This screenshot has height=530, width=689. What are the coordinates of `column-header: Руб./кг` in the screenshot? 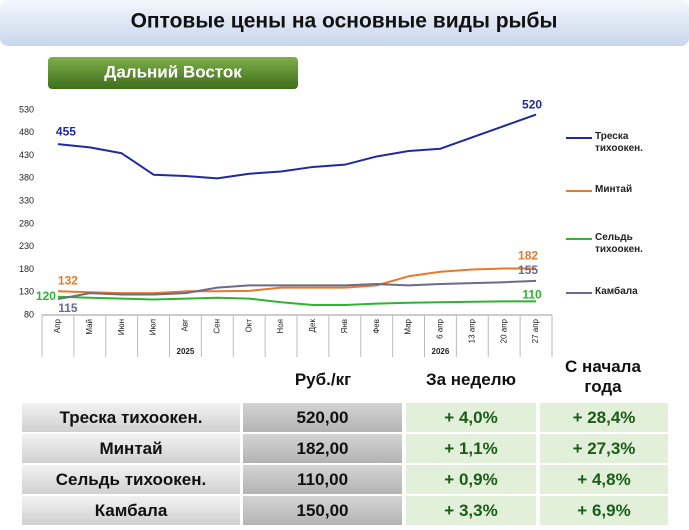 It's located at (323, 379).